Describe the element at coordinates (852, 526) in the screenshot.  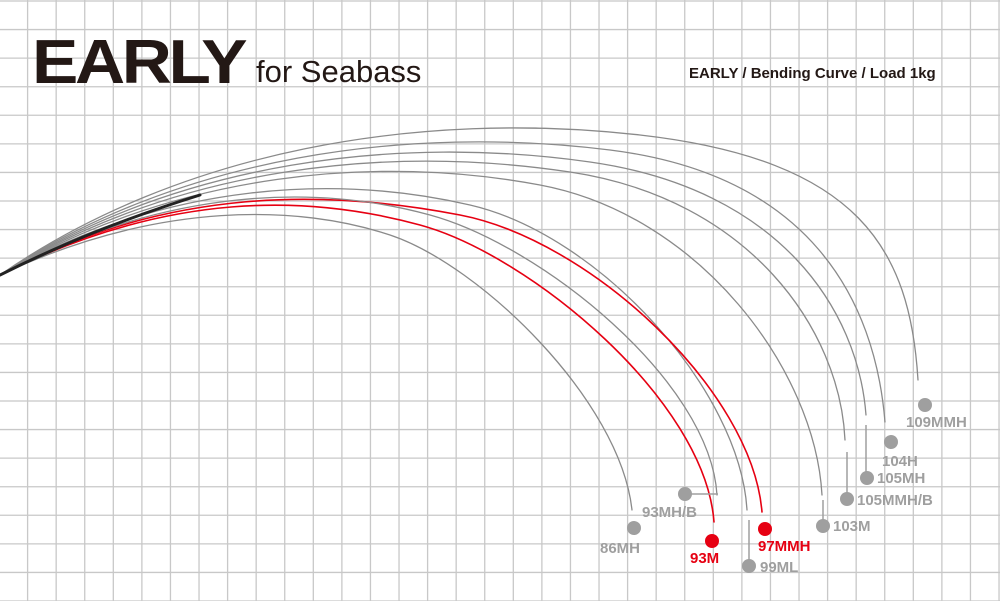
I see `label-103m: 103M` at that location.